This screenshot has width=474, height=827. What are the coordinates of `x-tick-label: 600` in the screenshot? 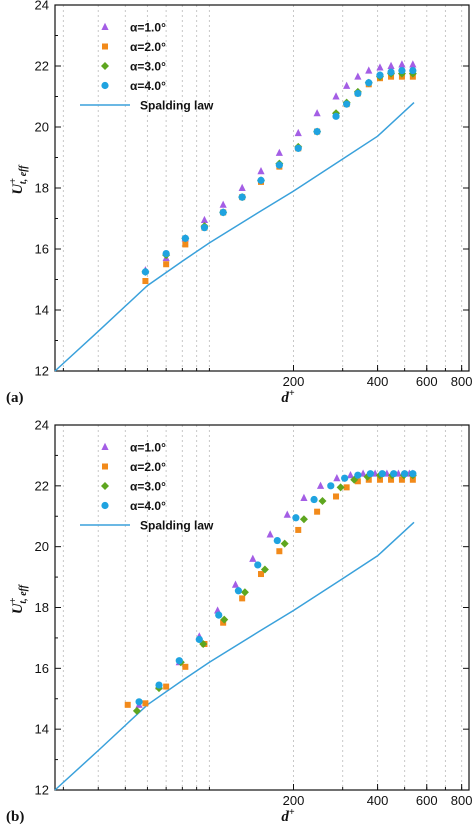 It's located at (427, 381).